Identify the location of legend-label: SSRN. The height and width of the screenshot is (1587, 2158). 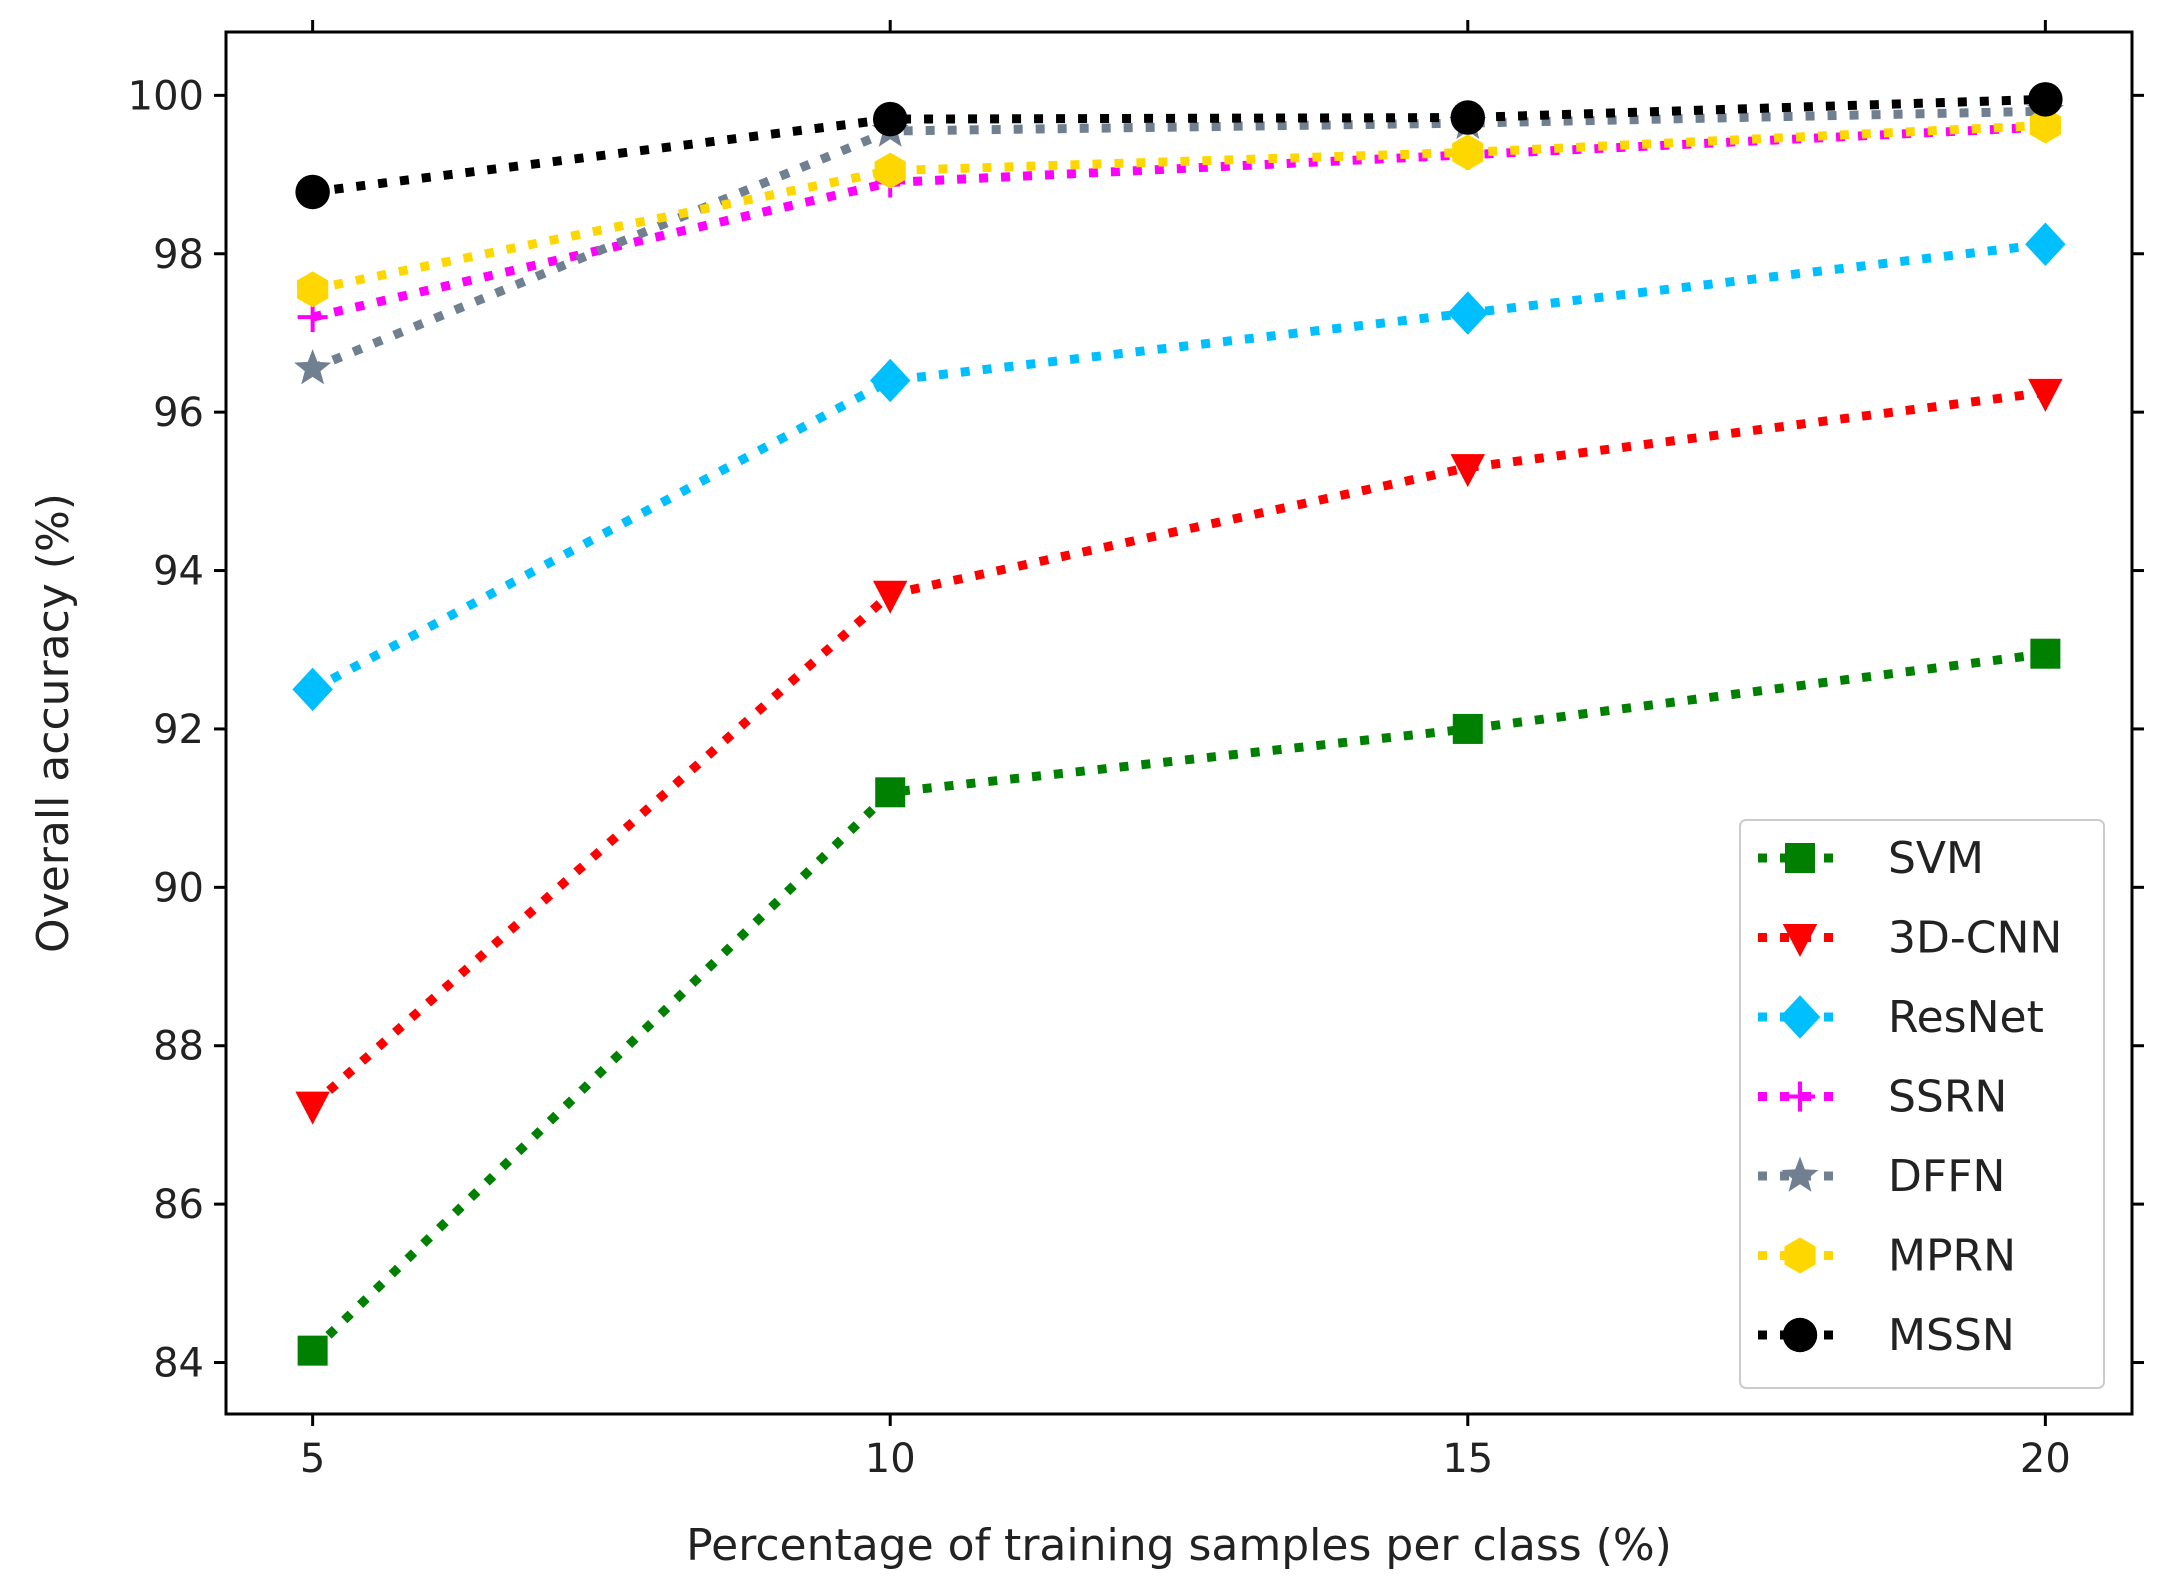
(1947, 1097).